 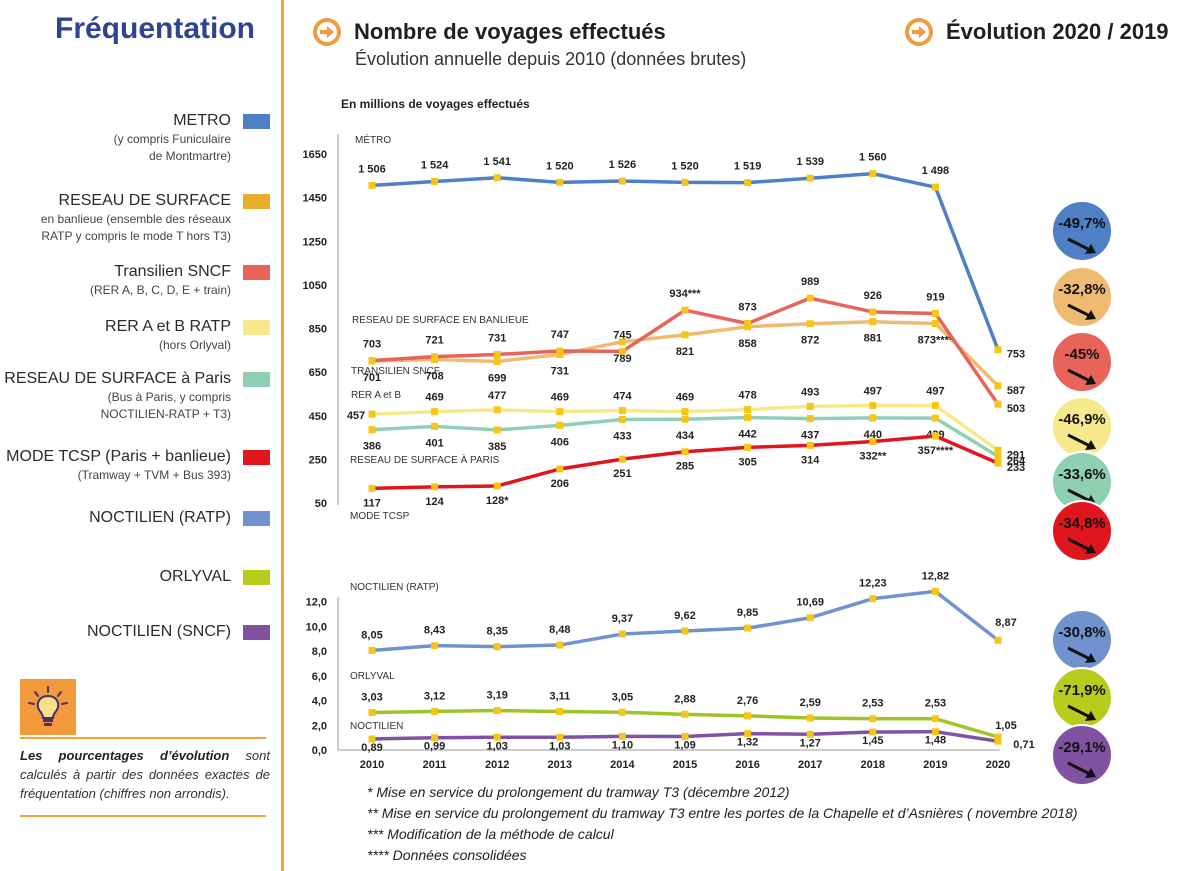 I want to click on evolution-badge-label: -71,9%, so click(x=1082, y=690).